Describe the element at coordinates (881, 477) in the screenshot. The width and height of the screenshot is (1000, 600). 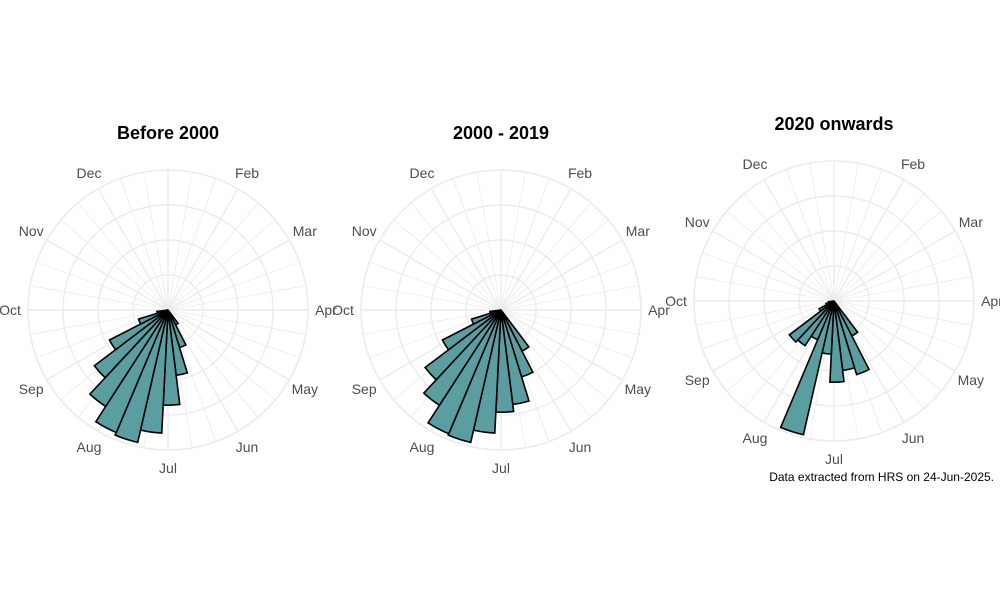
I see `source-caption: Data extracted from HRS on 24-Jun-2025.` at that location.